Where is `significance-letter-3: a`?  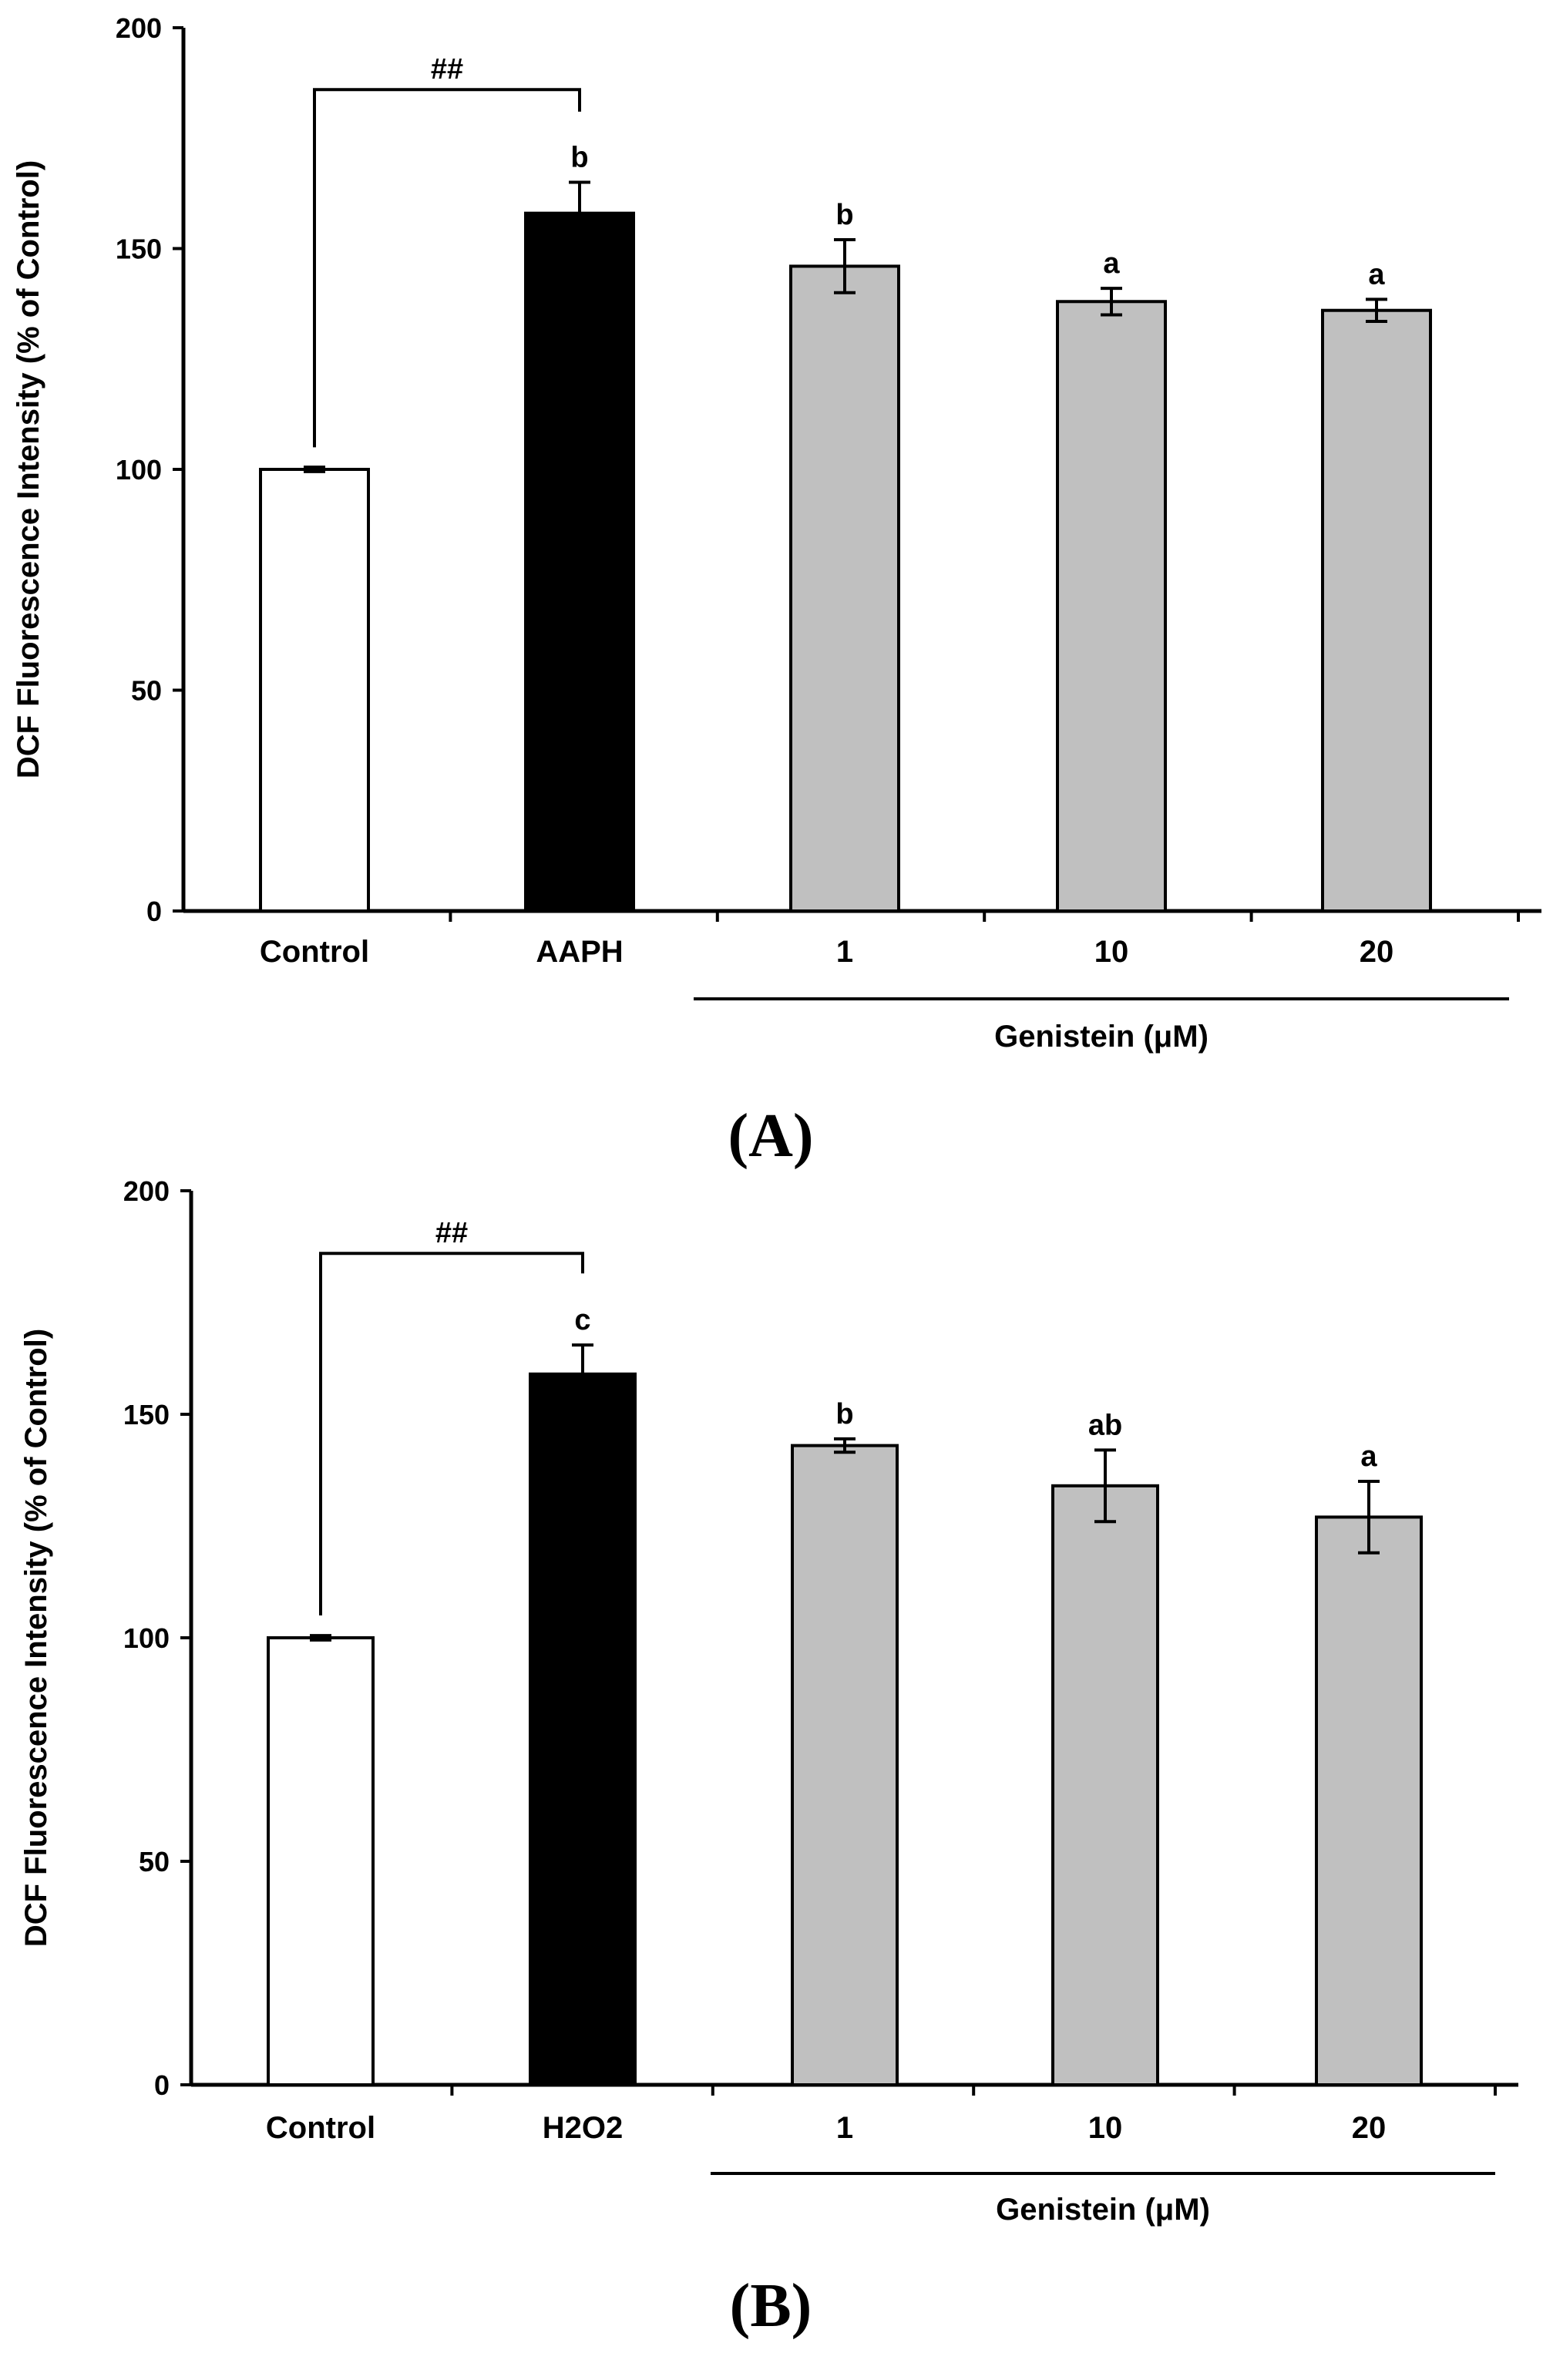
significance-letter-3: a is located at coordinates (1111, 263).